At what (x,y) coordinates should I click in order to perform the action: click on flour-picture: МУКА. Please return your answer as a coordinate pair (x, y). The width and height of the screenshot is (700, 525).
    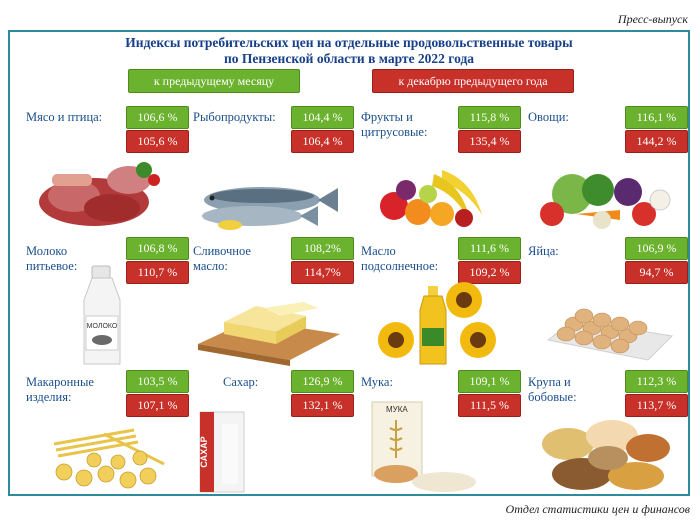
    Looking at the image, I should click on (423, 446).